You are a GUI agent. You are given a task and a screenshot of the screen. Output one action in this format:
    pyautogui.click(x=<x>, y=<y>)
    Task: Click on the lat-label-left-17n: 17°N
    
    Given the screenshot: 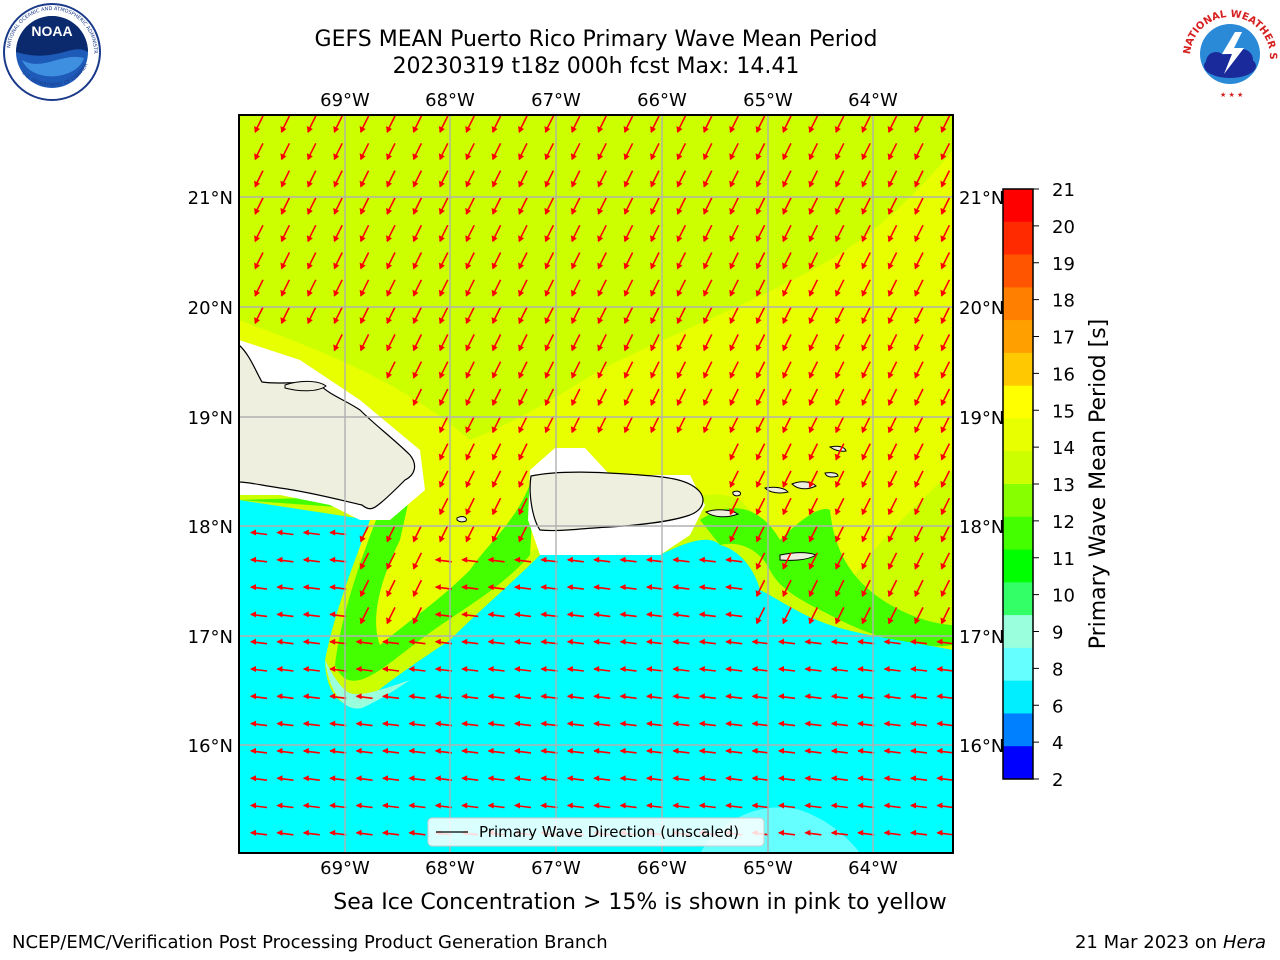 What is the action you would take?
    pyautogui.click(x=210, y=637)
    